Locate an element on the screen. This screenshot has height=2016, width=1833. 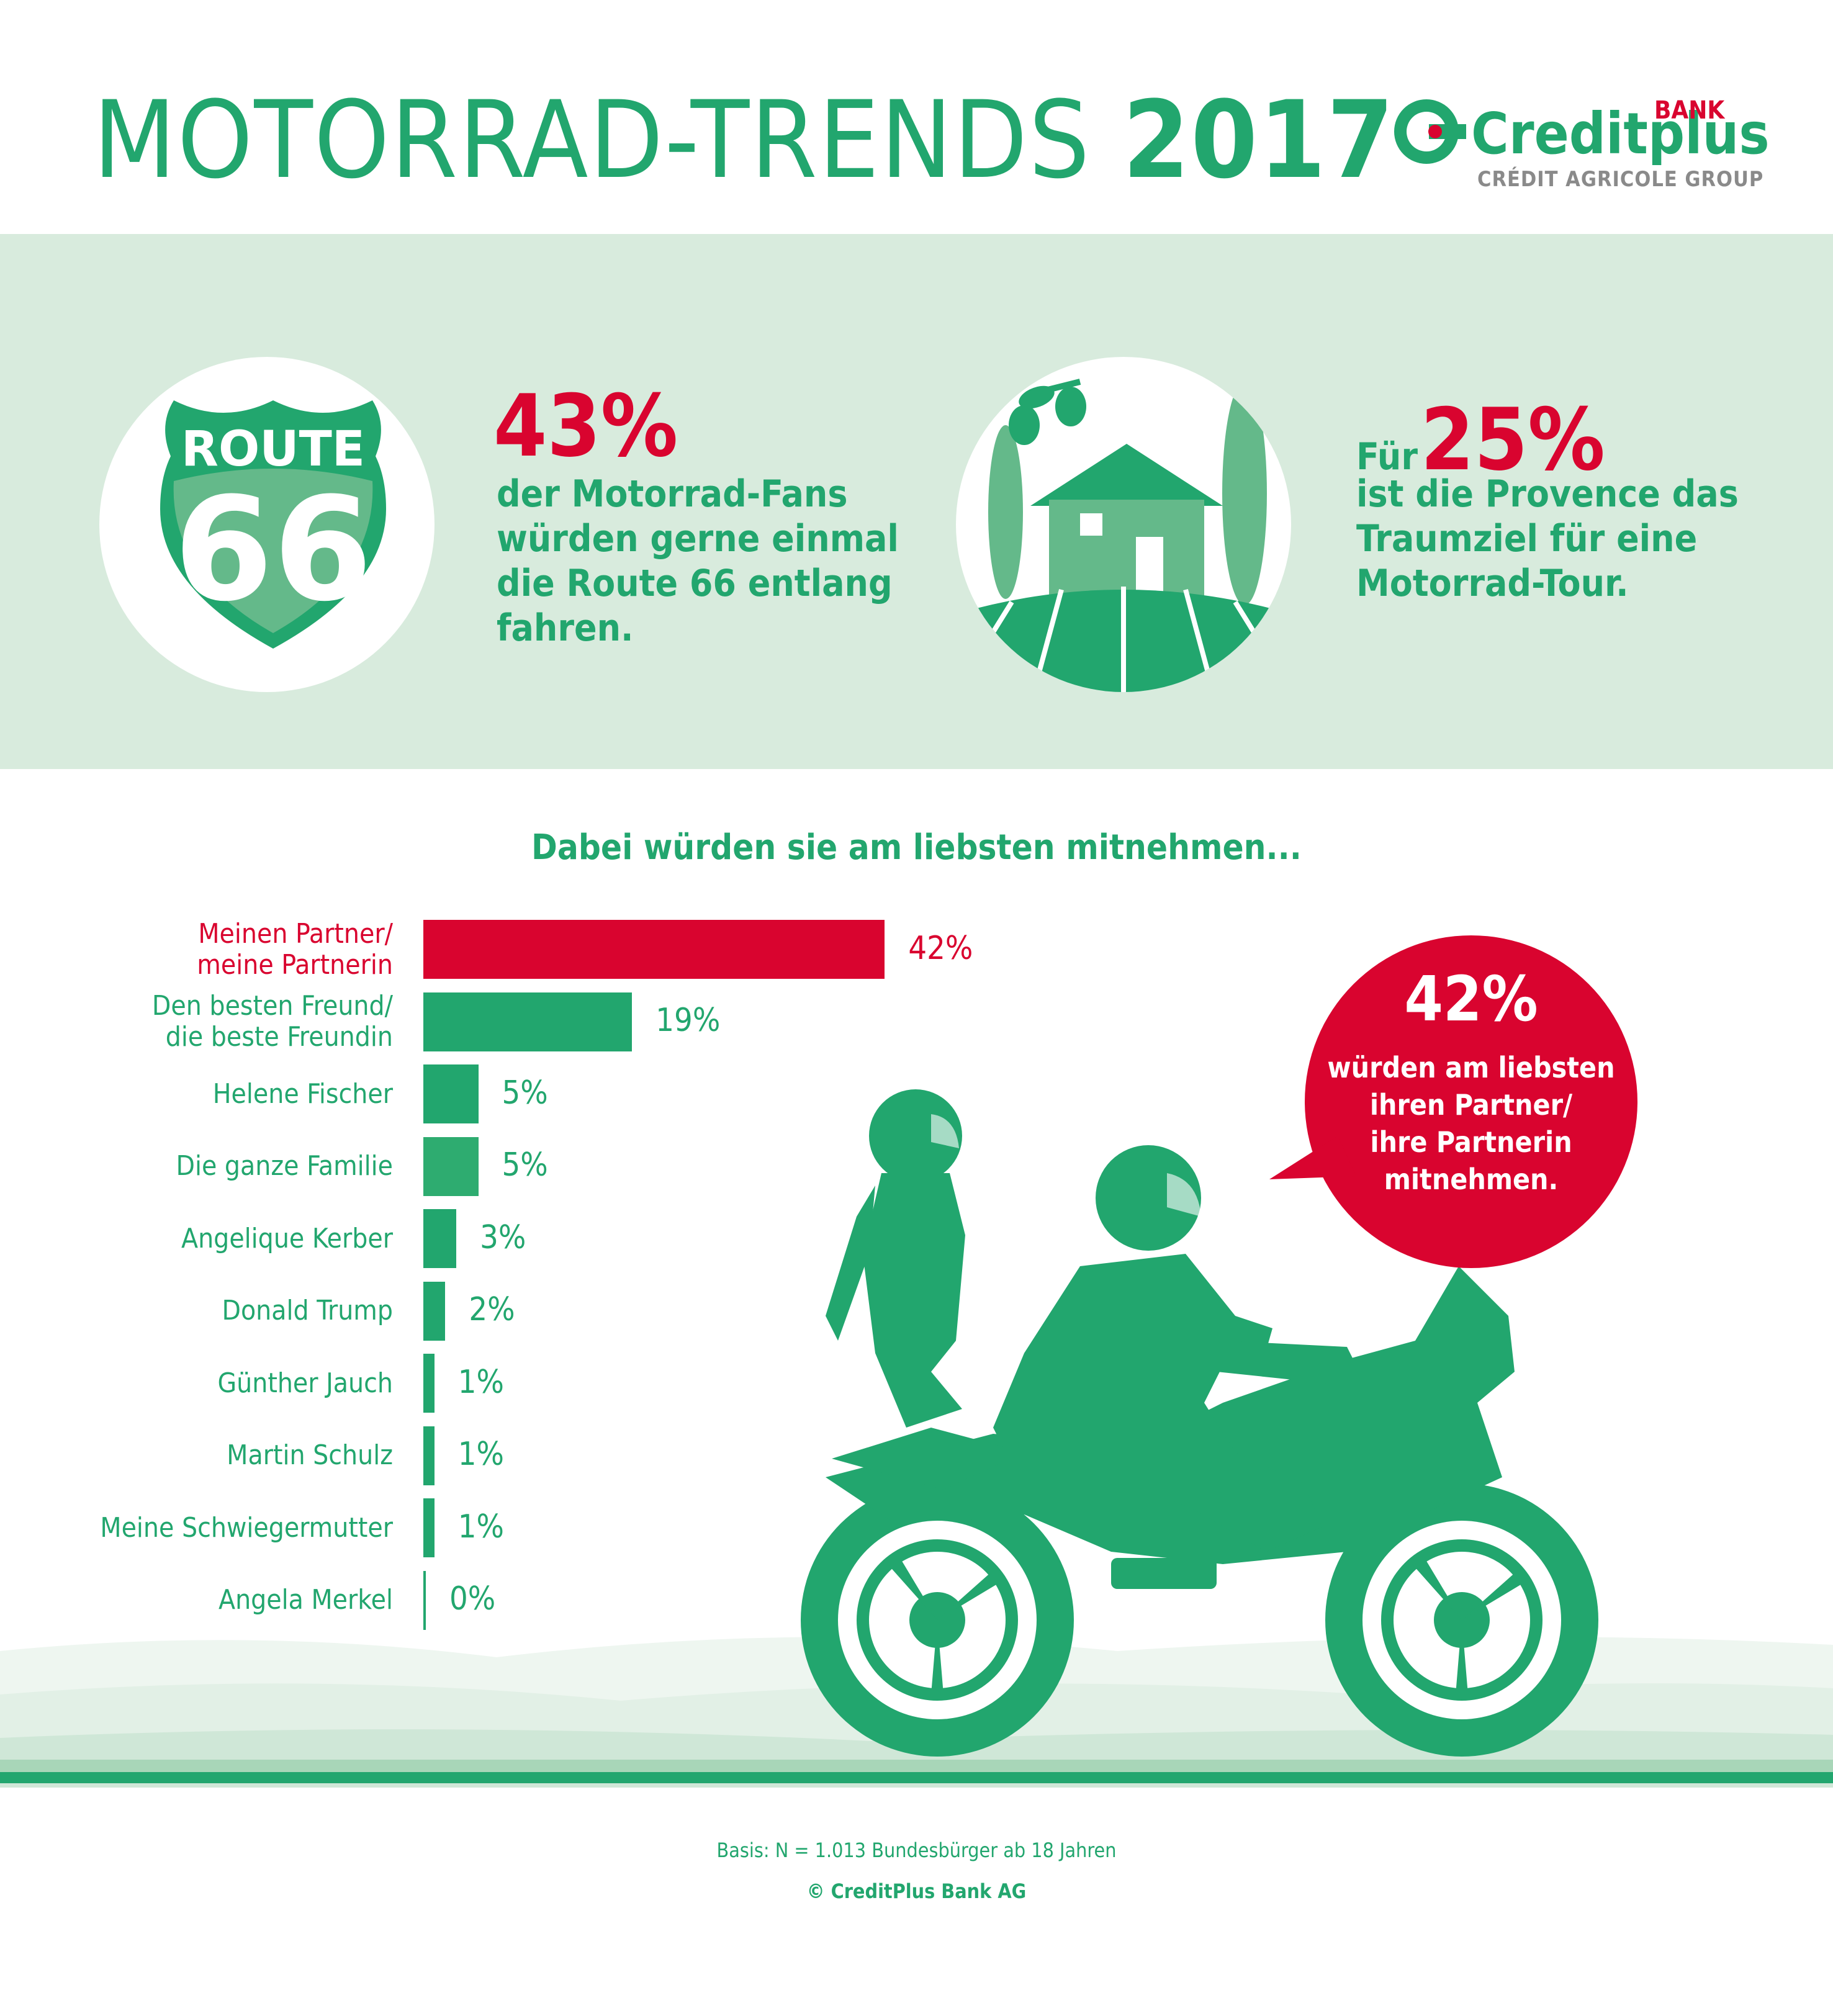
category-label: Angela Merkel is located at coordinates (305, 1601).